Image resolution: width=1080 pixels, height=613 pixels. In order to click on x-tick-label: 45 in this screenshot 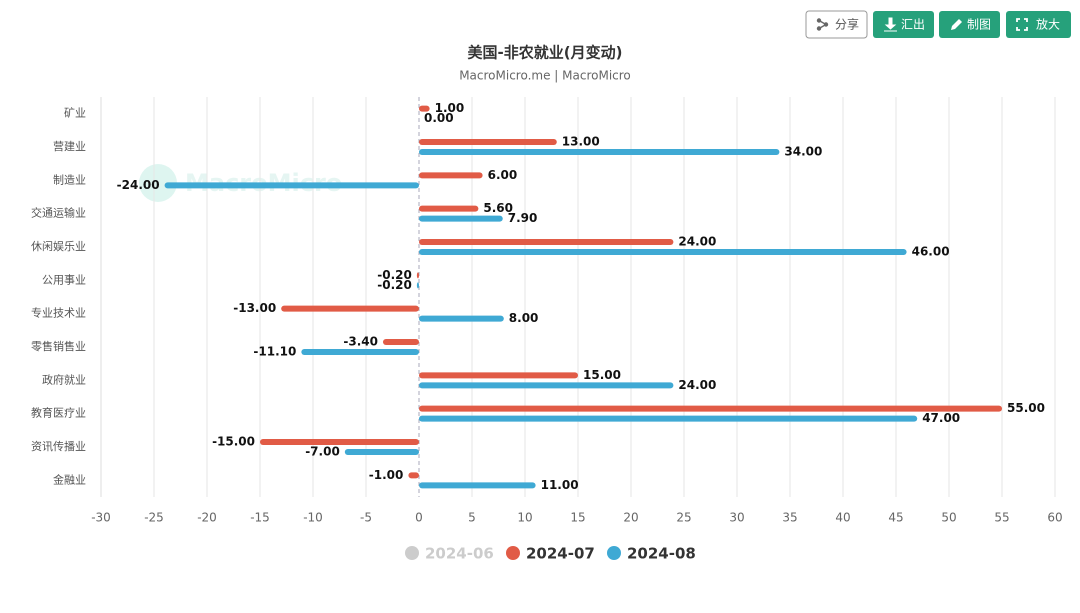, I will do `click(895, 518)`.